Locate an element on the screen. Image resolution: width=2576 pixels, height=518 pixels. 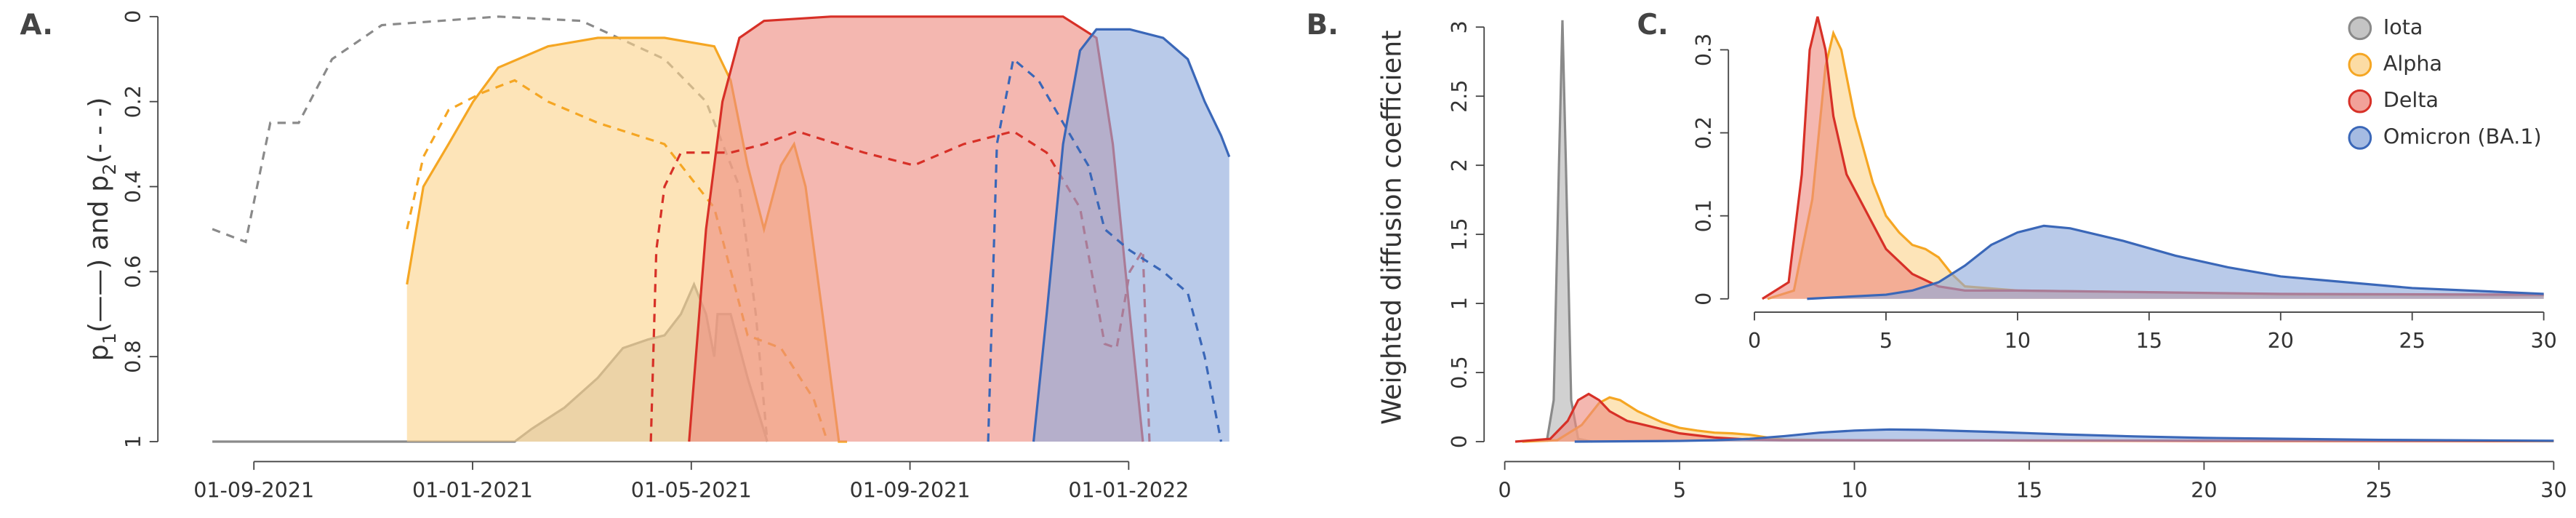
panel-label: A. is located at coordinates (36, 25).